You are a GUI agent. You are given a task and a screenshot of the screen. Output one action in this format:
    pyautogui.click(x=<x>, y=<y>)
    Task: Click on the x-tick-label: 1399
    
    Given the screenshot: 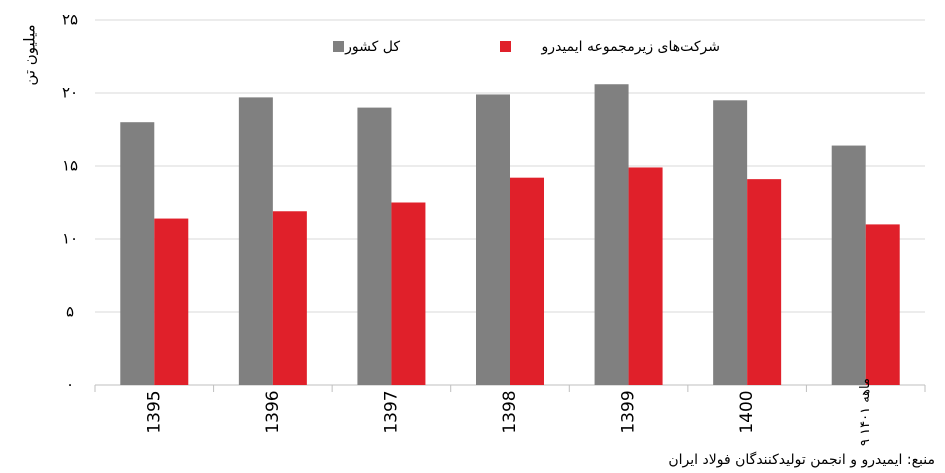 What is the action you would take?
    pyautogui.click(x=629, y=411)
    